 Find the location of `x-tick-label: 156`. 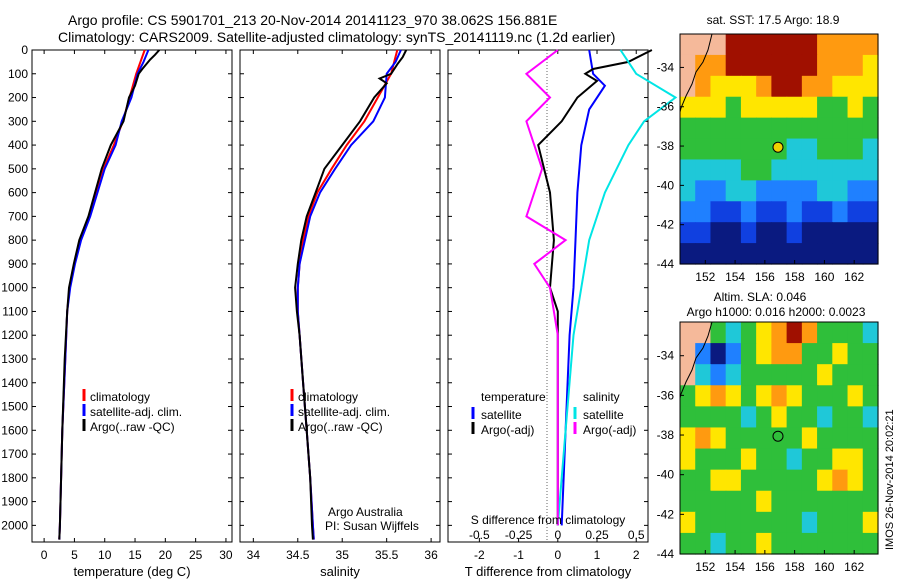

x-tick-label: 156 is located at coordinates (765, 567).